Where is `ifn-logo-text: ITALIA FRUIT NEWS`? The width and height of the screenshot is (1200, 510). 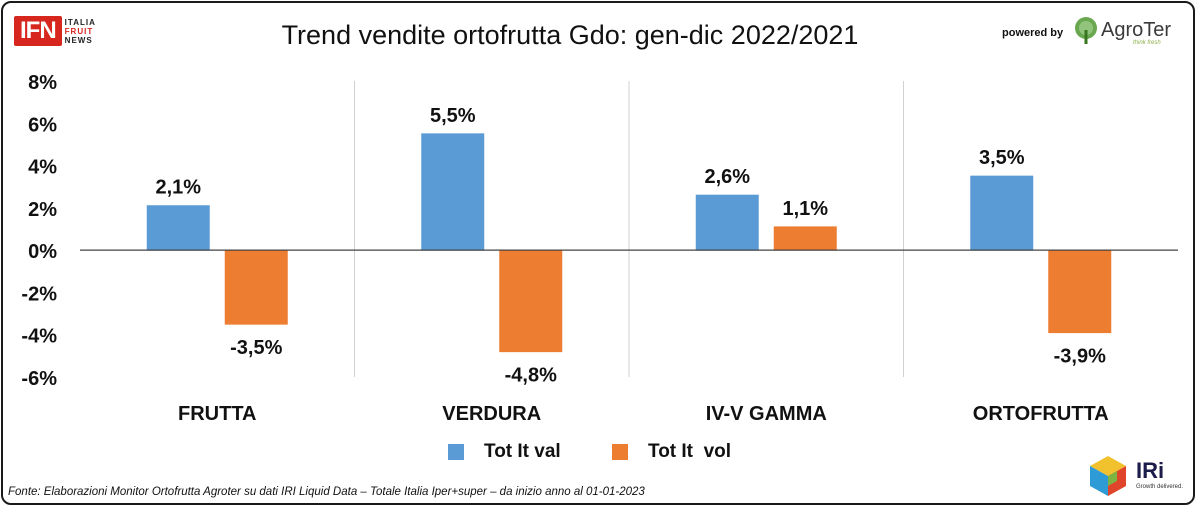 ifn-logo-text: ITALIA FRUIT NEWS is located at coordinates (80, 31).